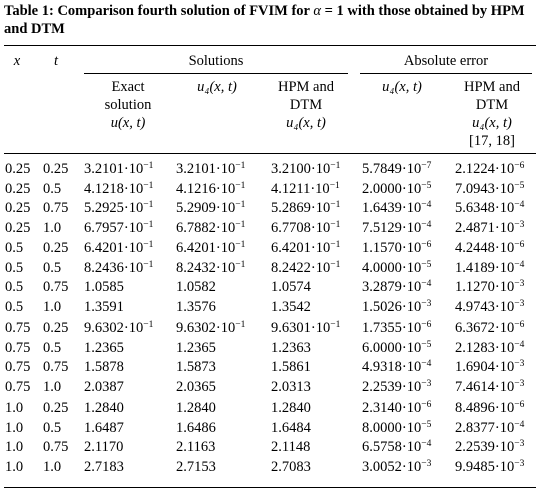 The width and height of the screenshot is (540, 493). I want to click on mantissa: 1.0574, so click(291, 287).